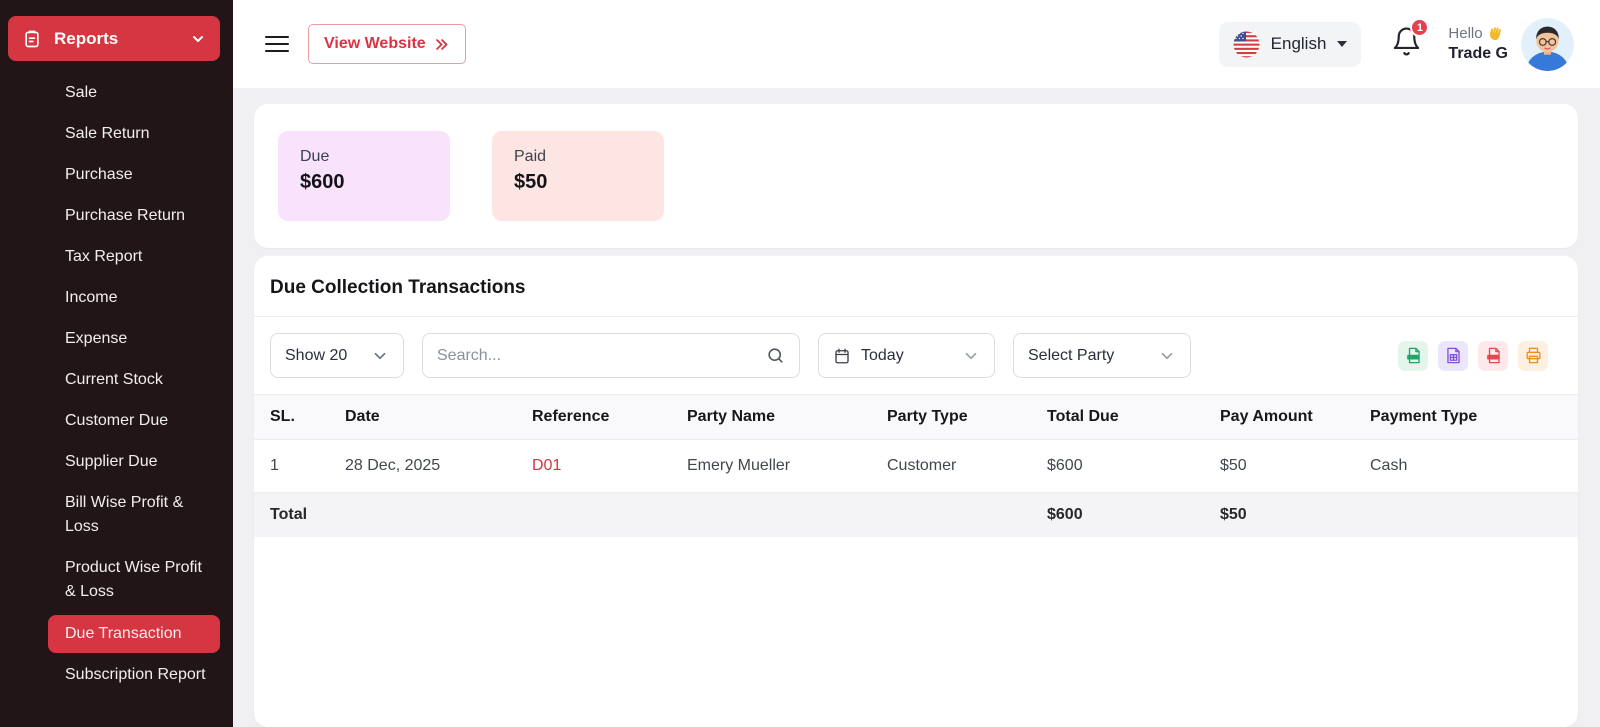  I want to click on filter-row: Show 20, so click(916, 355).